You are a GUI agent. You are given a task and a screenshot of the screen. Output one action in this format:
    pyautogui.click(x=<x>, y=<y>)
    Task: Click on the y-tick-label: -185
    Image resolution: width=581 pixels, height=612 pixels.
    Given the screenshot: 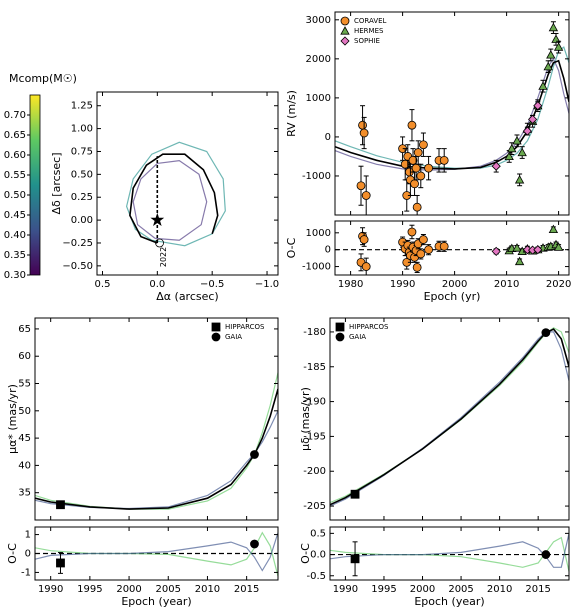 What is the action you would take?
    pyautogui.click(x=314, y=367)
    